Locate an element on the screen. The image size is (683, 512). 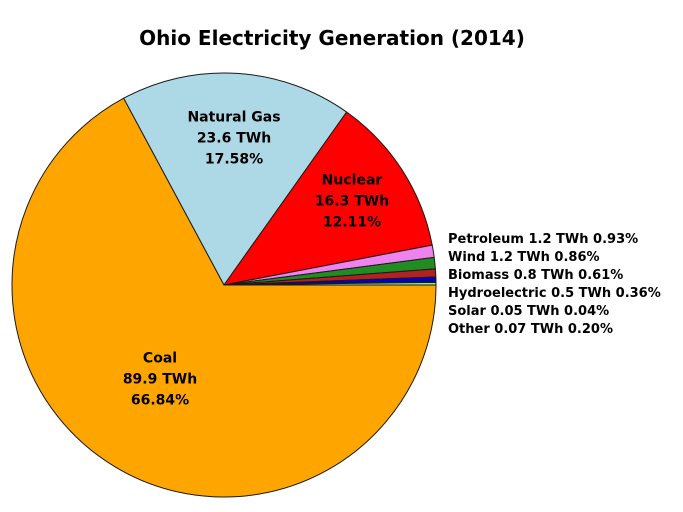
slice-label-natural-gas: Natural Gas 23.6 TWh 17.58% is located at coordinates (233, 139).